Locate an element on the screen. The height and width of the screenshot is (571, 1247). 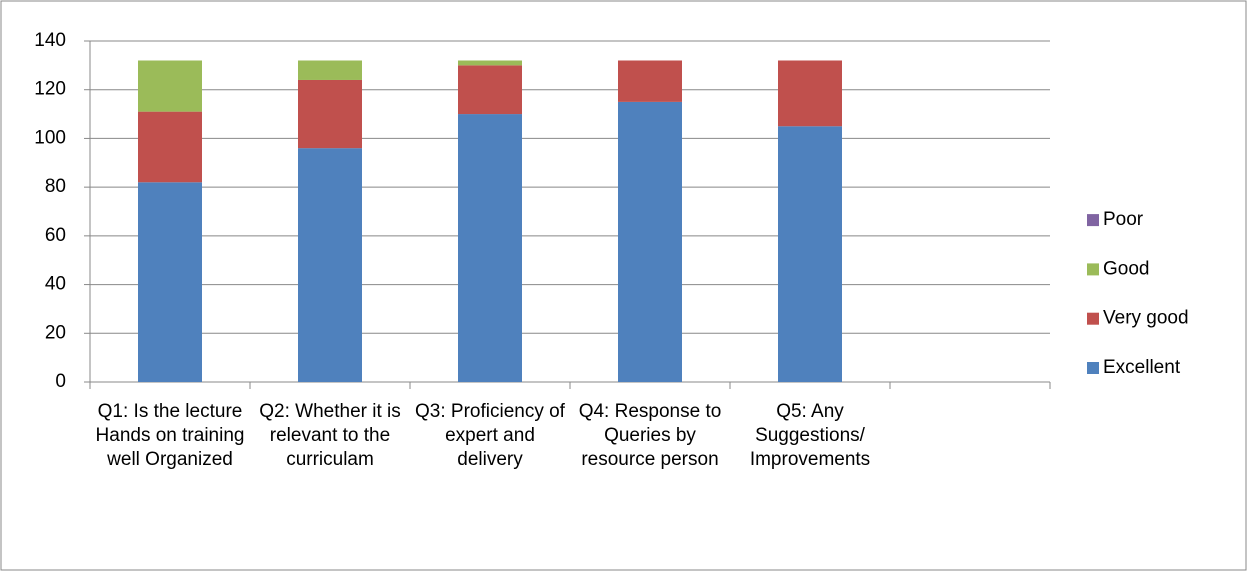
legend-label: Very good is located at coordinates (1146, 318).